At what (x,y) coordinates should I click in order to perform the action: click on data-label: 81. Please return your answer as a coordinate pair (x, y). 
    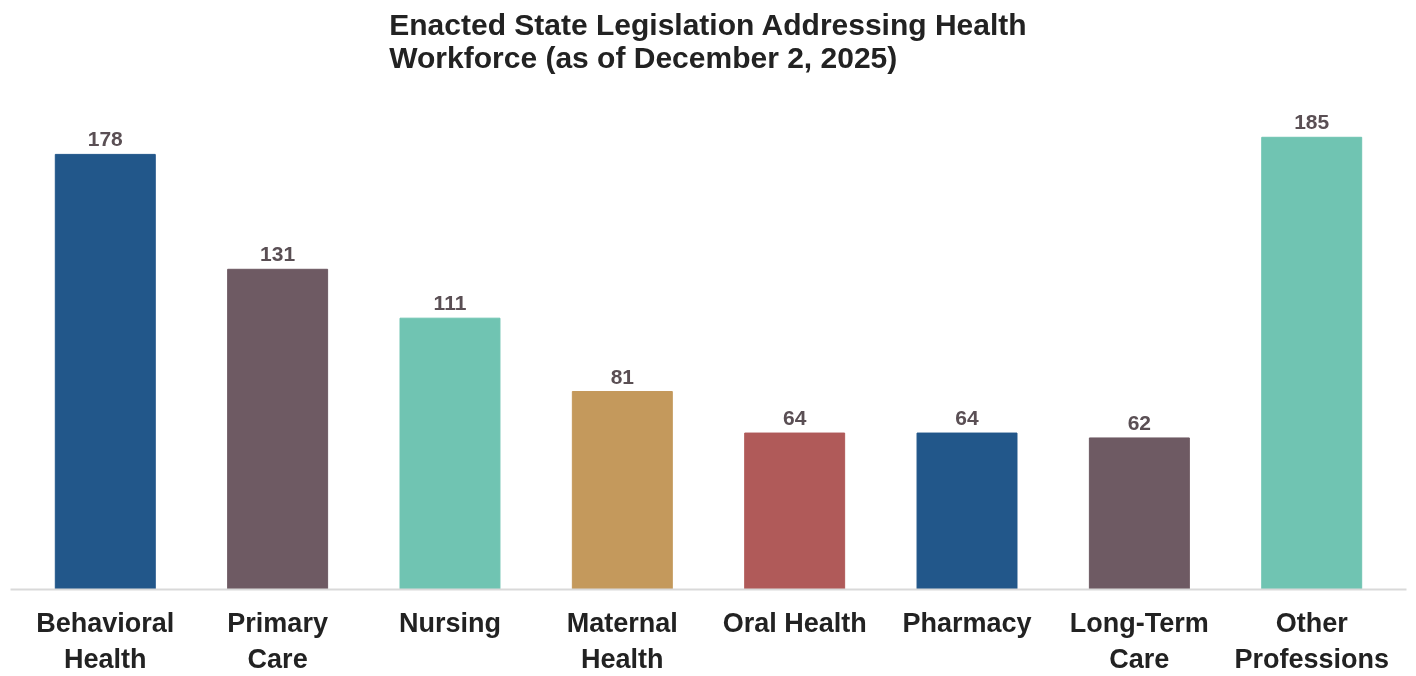
    Looking at the image, I should click on (622, 376).